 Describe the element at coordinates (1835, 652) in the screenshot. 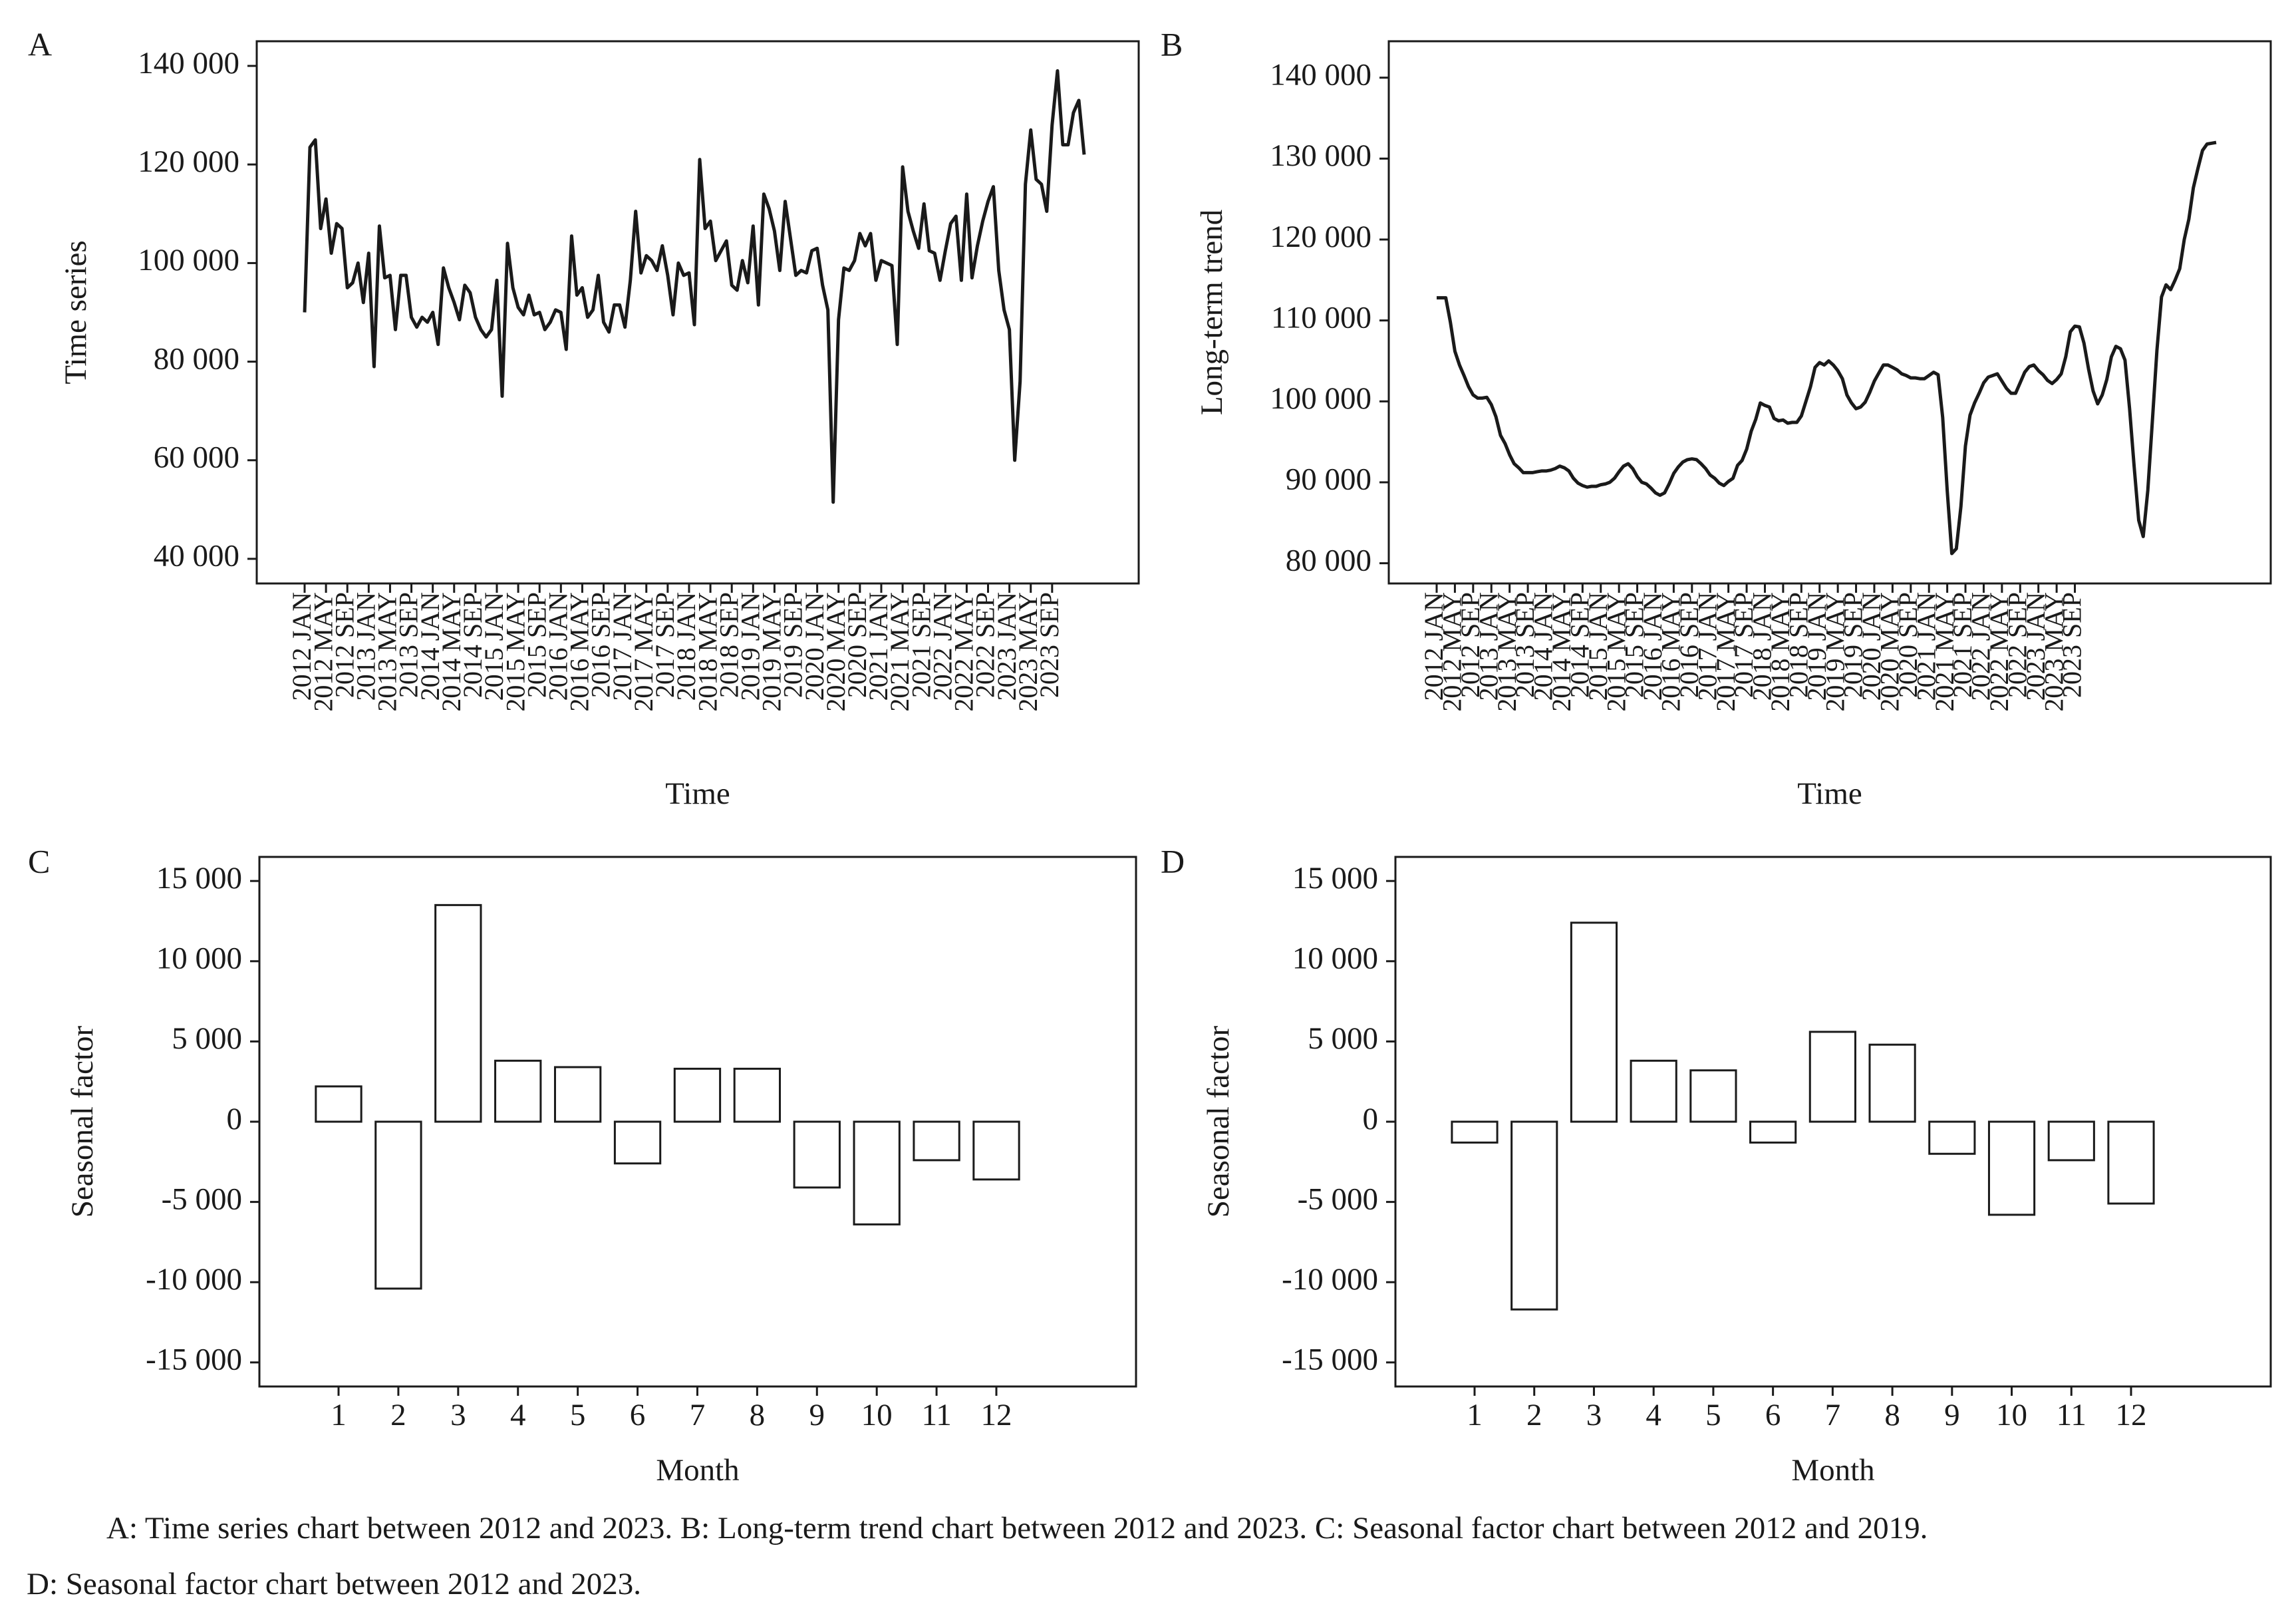

I see `x-tick-label: 2019 MAY` at that location.